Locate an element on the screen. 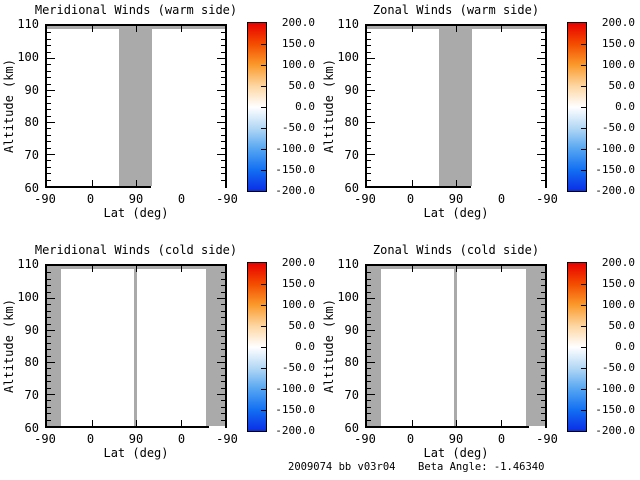 Image resolution: width=640 pixels, height=480 pixels. footer-run-id: 2009074 bb v03r04 is located at coordinates (342, 467).